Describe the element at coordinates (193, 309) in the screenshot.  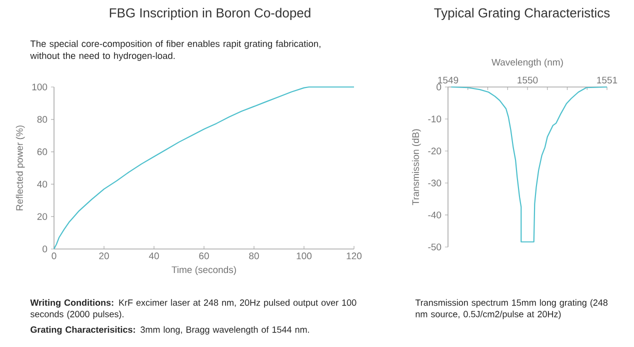
I see `text: Writing Conditions: KrF excimer laser at 248 nm, 20Hz pulsed output over 100 seconds (2000 pulses).` at that location.